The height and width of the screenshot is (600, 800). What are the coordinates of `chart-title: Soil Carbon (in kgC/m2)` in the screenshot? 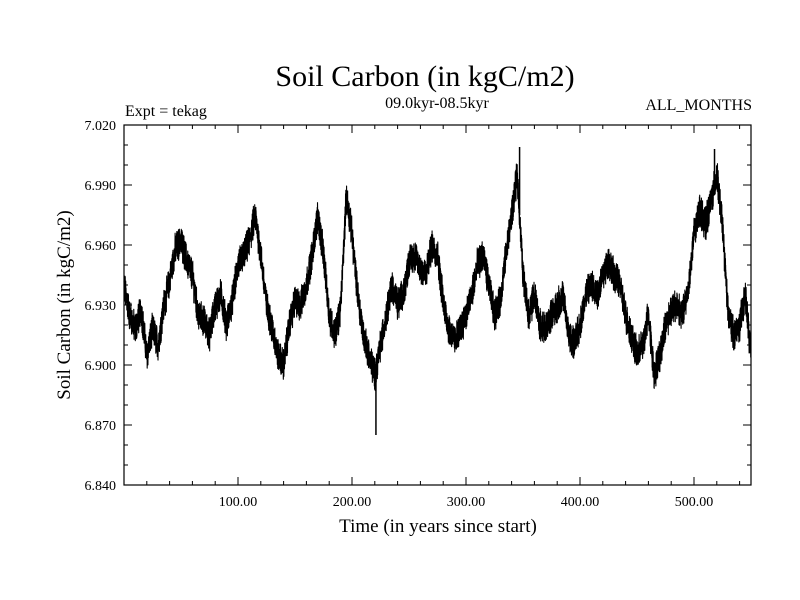 It's located at (424, 76).